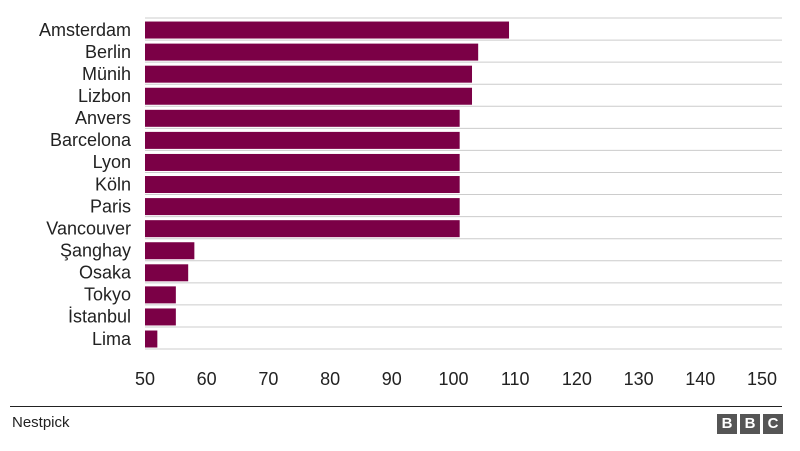 Image resolution: width=800 pixels, height=451 pixels. I want to click on x-tick-label: 110, so click(515, 379).